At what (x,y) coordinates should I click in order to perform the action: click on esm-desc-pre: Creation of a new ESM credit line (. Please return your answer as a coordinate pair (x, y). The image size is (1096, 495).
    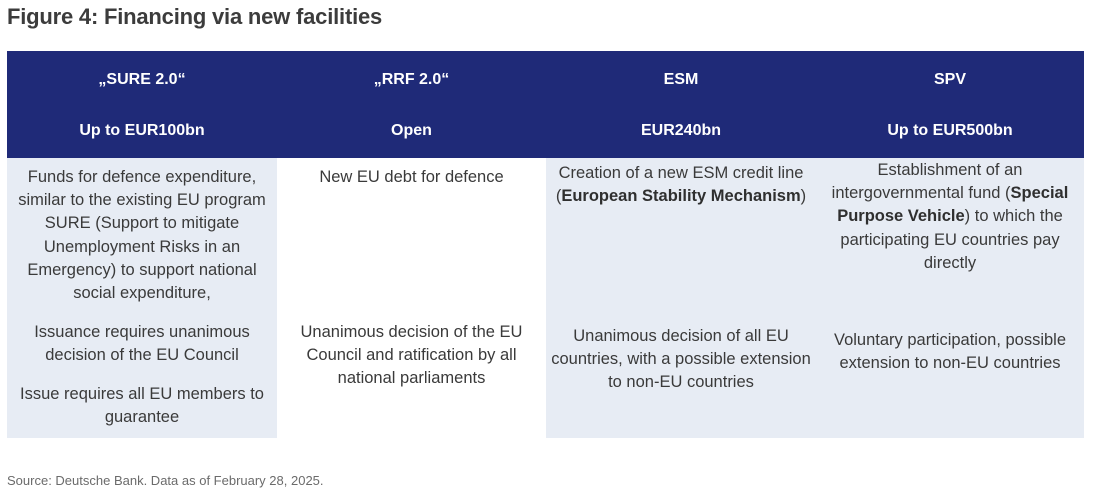
    Looking at the image, I should click on (679, 185).